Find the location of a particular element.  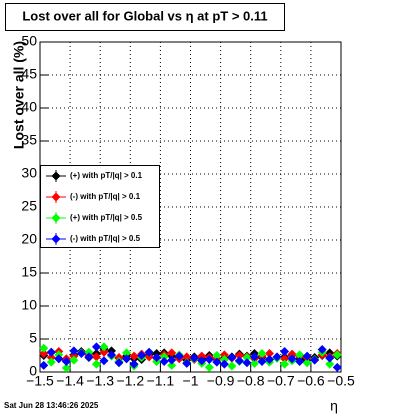

x-tick-label: −1 is located at coordinates (191, 381).